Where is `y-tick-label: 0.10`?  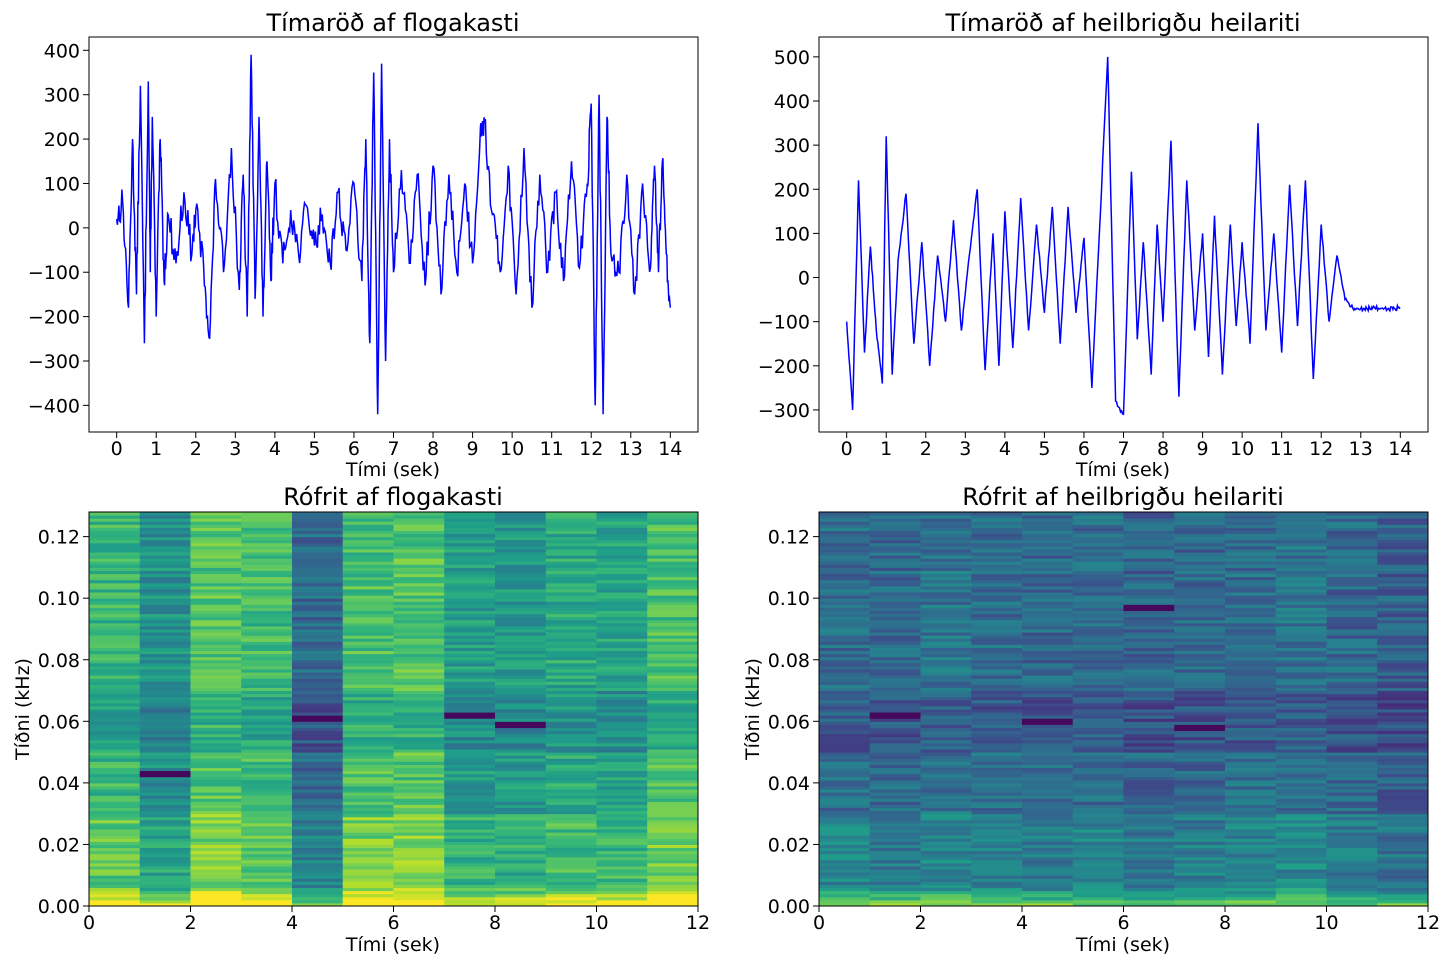 y-tick-label: 0.10 is located at coordinates (789, 599).